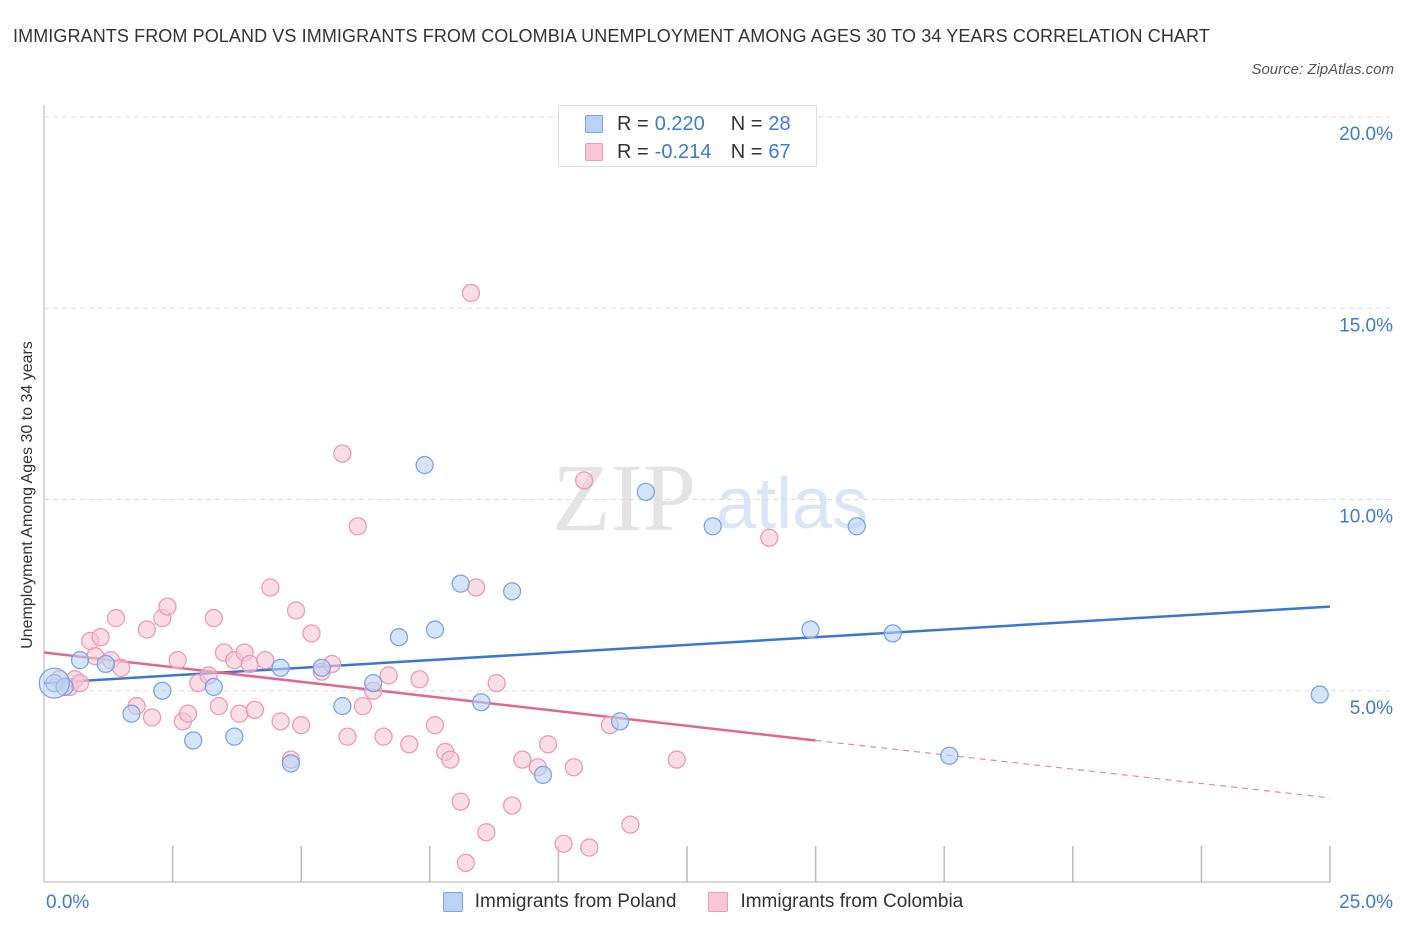 Image resolution: width=1406 pixels, height=930 pixels. What do you see at coordinates (852, 901) in the screenshot?
I see `legend-label-colombia: Immigrants from Colombia` at bounding box center [852, 901].